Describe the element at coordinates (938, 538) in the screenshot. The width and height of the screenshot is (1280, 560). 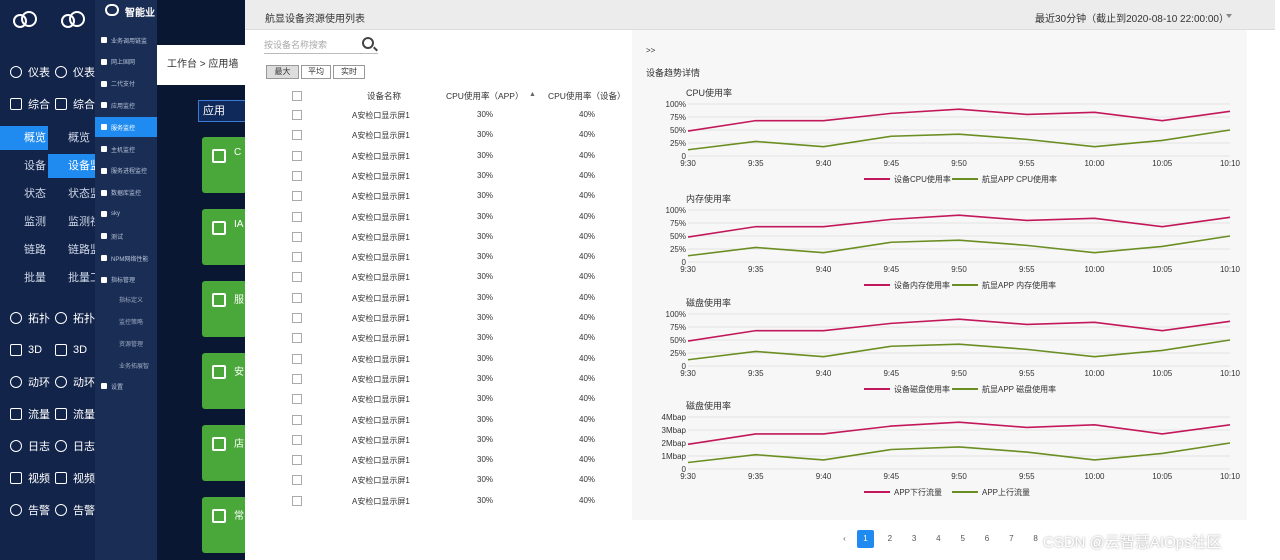
I see `page-button: 4` at that location.